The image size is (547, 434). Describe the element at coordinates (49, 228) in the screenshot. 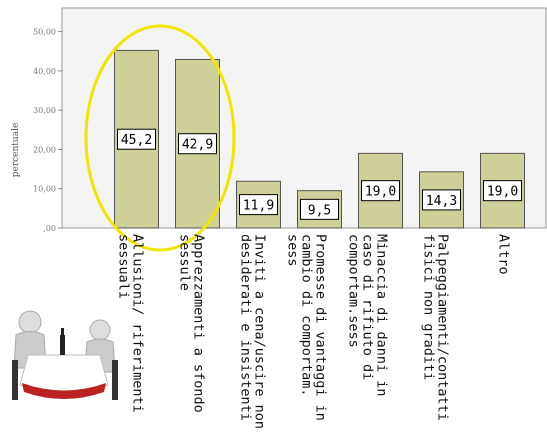

I see `y-tick-label: ,00` at that location.